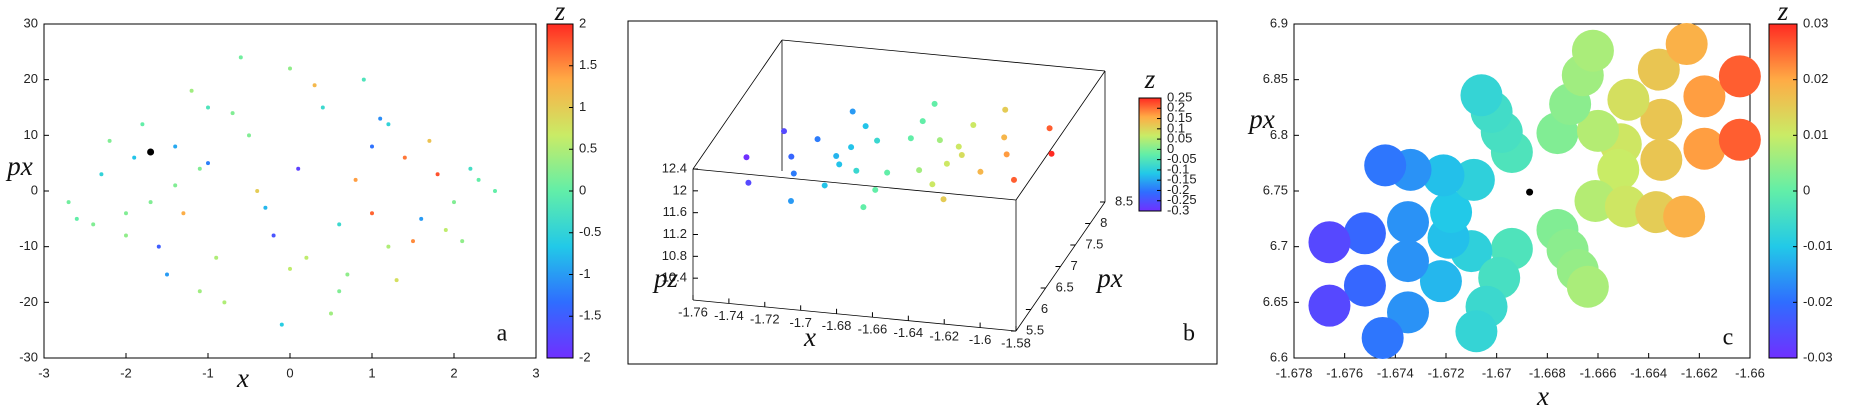 The image size is (1857, 410). I want to click on colorbar-tick-label: 0.2, so click(1176, 107).